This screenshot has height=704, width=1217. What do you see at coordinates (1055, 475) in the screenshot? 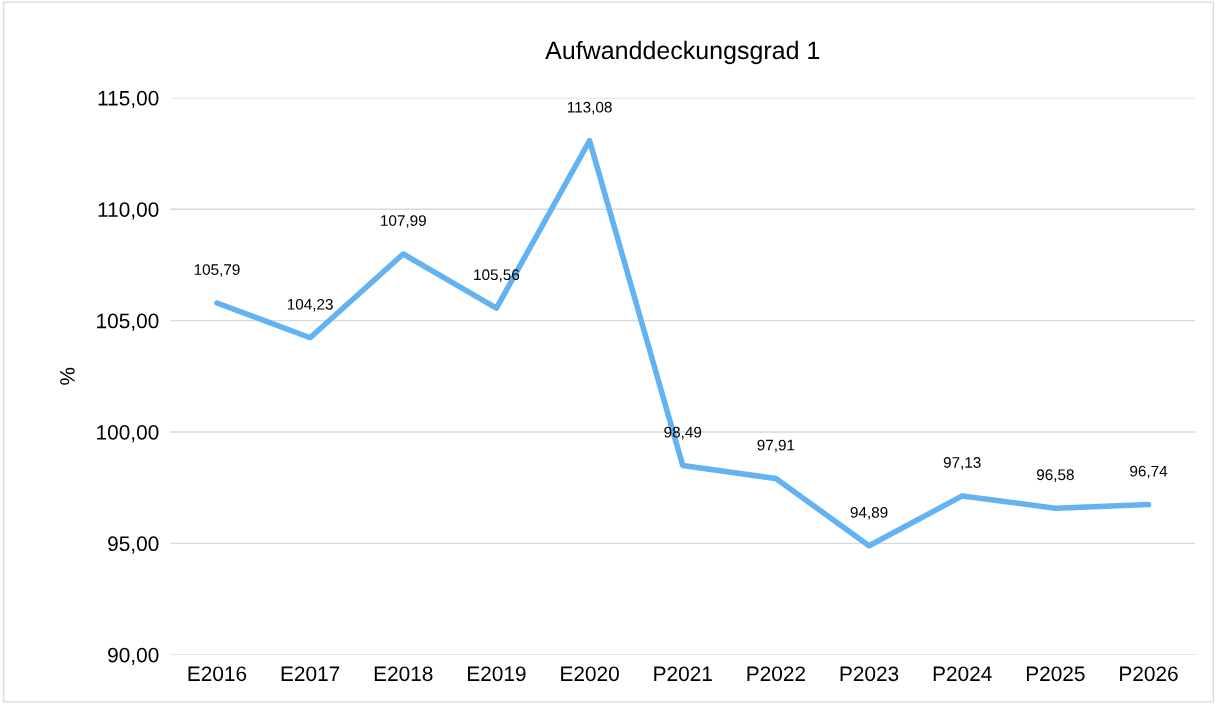
I see `data-label: 96,58` at bounding box center [1055, 475].